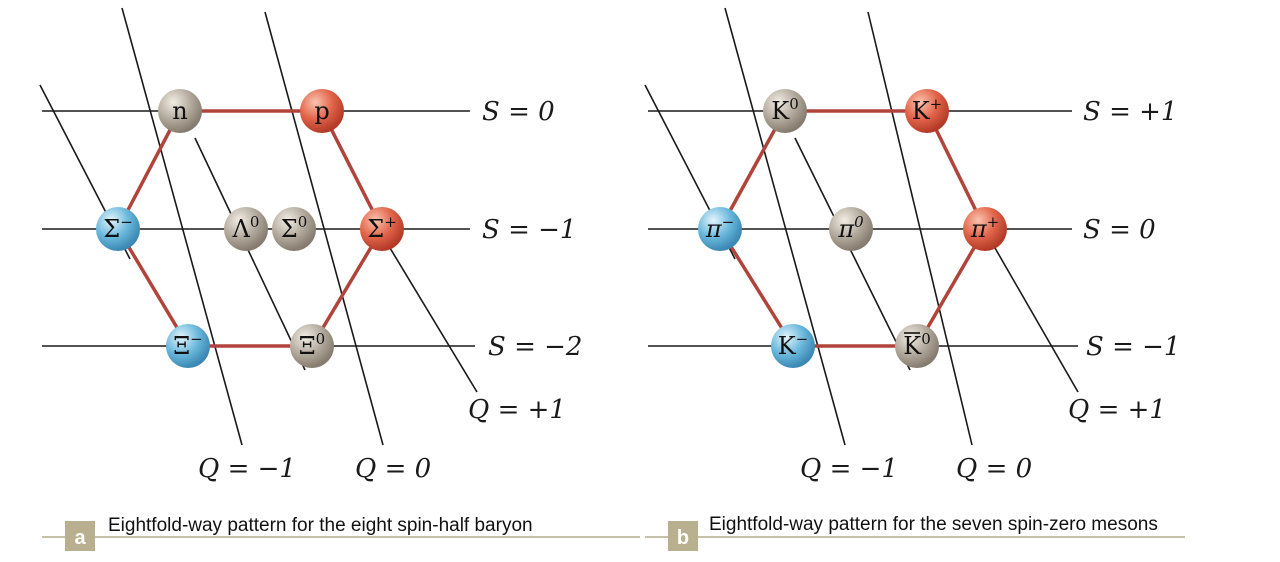 The height and width of the screenshot is (562, 1280). I want to click on svg-text: Σ+, so click(382, 228).